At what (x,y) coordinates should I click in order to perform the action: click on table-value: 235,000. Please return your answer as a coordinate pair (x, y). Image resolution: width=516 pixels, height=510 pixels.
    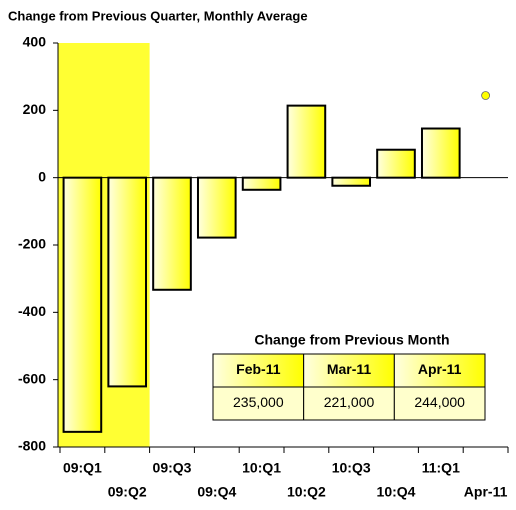
    Looking at the image, I should click on (258, 402).